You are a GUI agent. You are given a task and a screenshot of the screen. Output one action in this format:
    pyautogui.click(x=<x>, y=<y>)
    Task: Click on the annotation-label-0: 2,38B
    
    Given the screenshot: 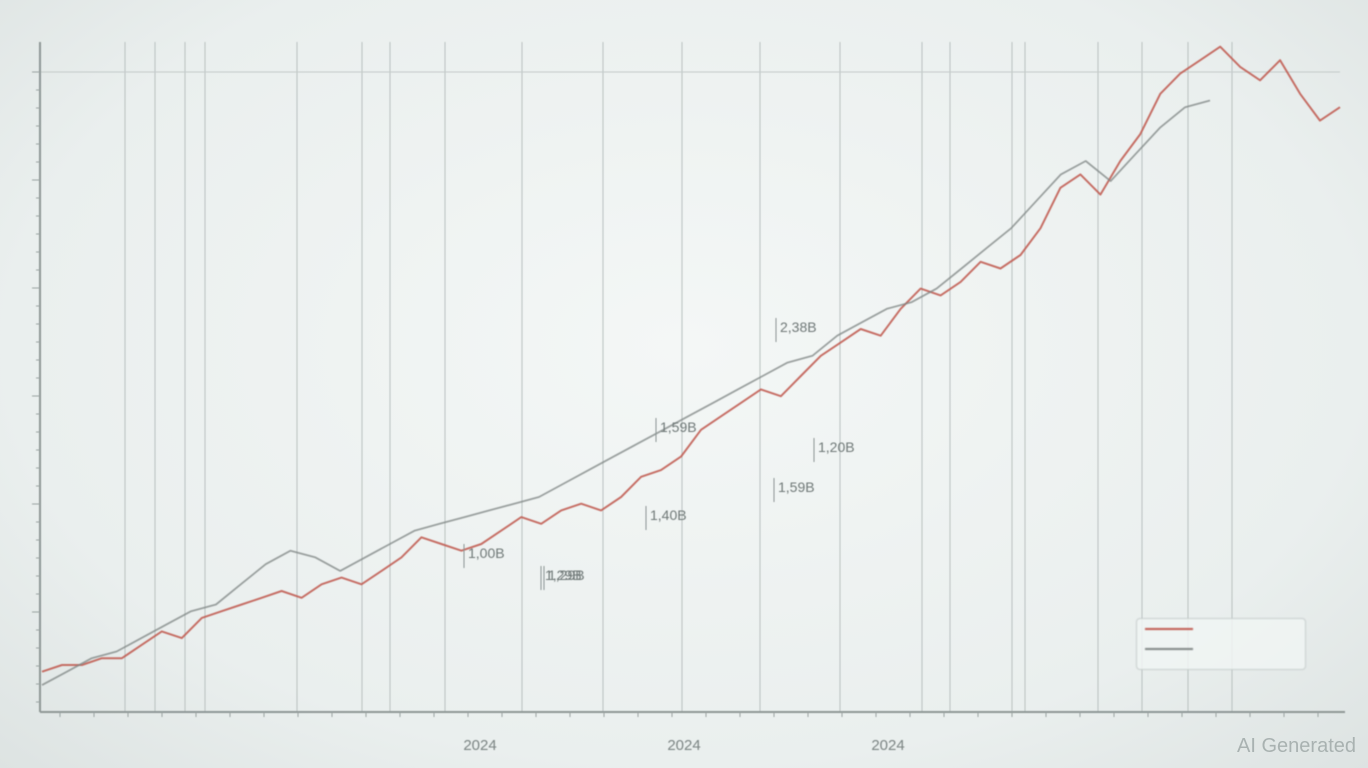 What is the action you would take?
    pyautogui.click(x=798, y=327)
    